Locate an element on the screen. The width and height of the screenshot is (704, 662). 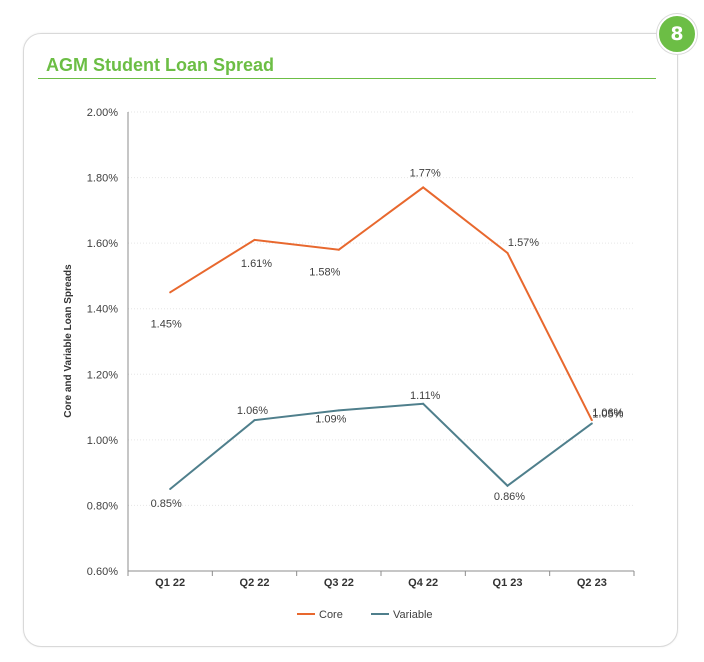
data-label-core: 1.77% is located at coordinates (425, 173).